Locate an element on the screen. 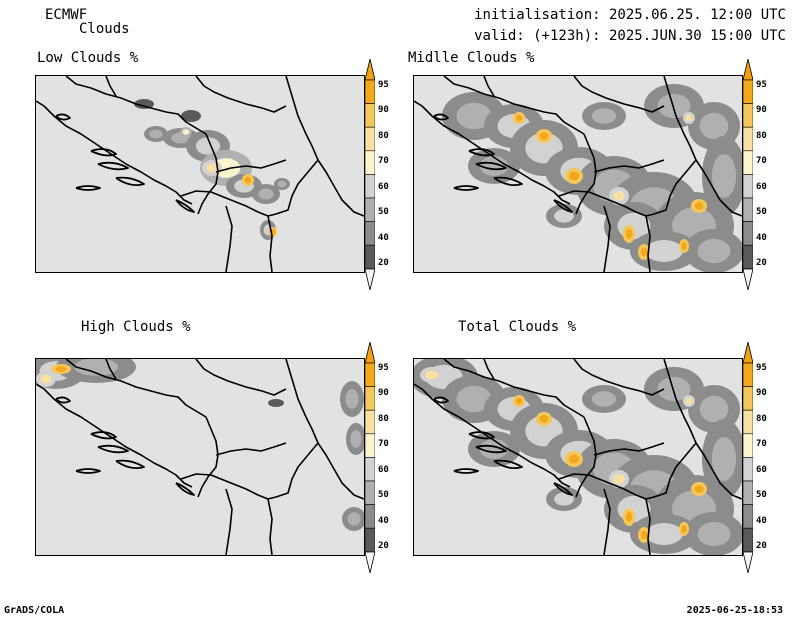 This screenshot has height=618, width=800. level-label: 90 is located at coordinates (383, 393).